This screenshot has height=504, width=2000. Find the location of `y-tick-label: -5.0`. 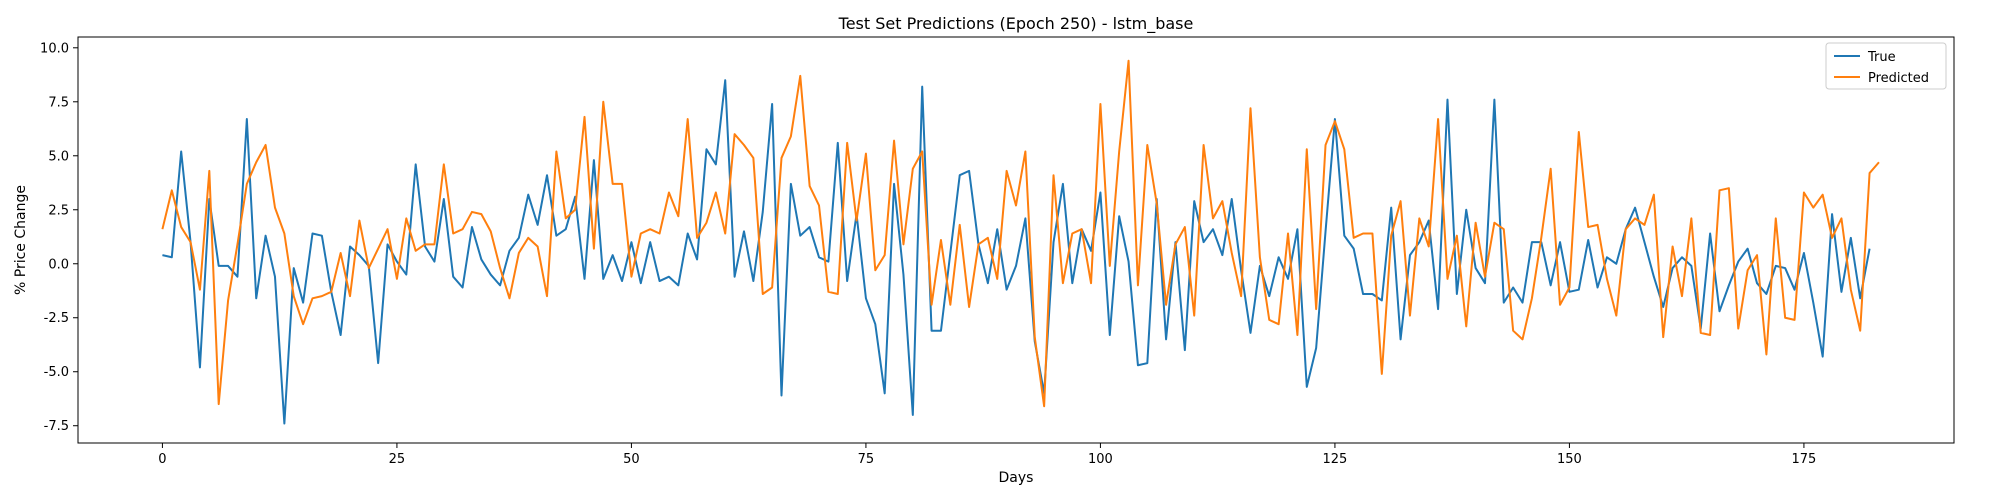

y-tick-label: -5.0 is located at coordinates (56, 372).